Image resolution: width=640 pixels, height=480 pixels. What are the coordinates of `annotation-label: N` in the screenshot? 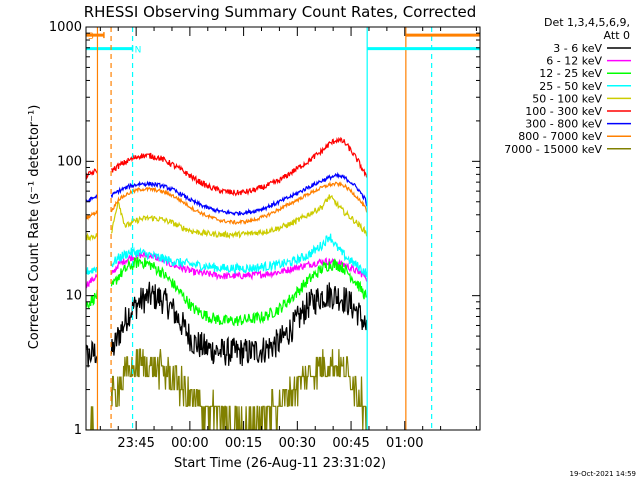 It's located at (138, 51).